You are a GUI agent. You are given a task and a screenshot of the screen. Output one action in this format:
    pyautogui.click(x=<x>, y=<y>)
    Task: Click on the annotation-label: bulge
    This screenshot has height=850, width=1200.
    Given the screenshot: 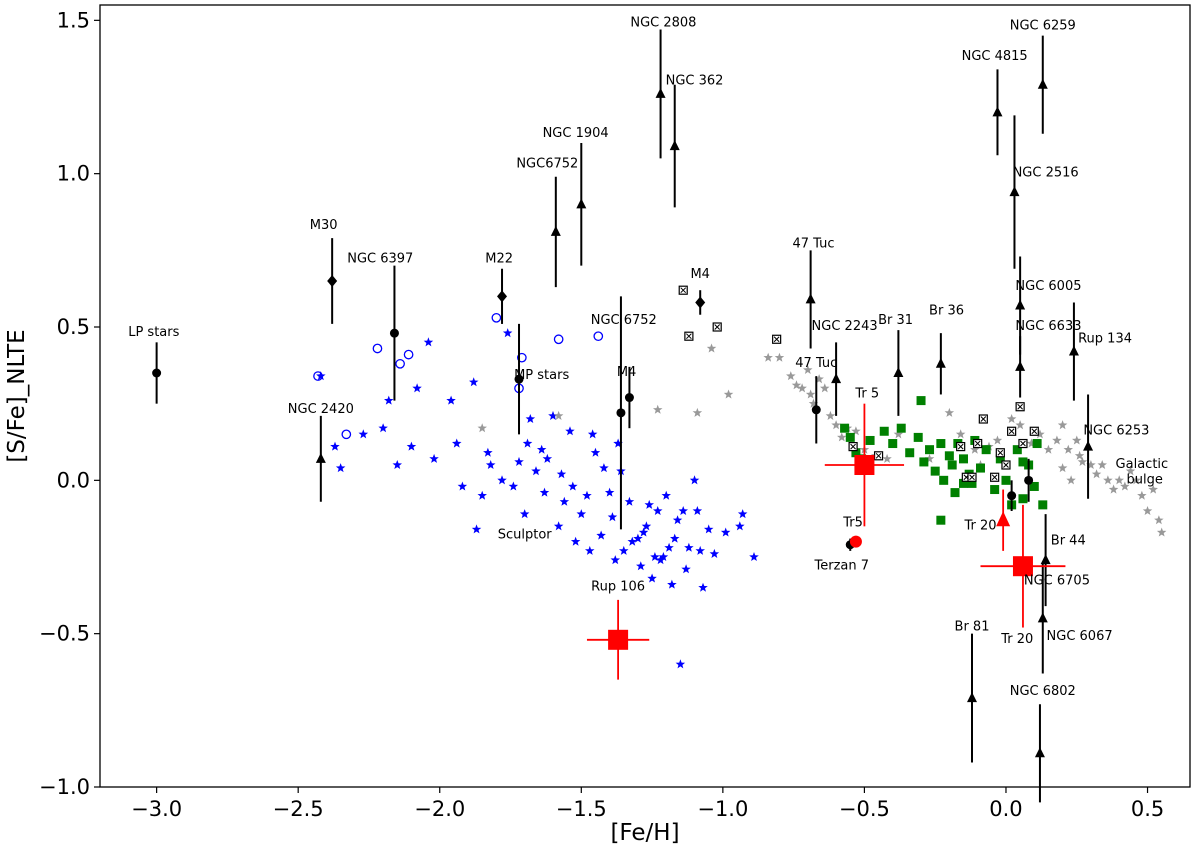 What is the action you would take?
    pyautogui.click(x=1145, y=479)
    